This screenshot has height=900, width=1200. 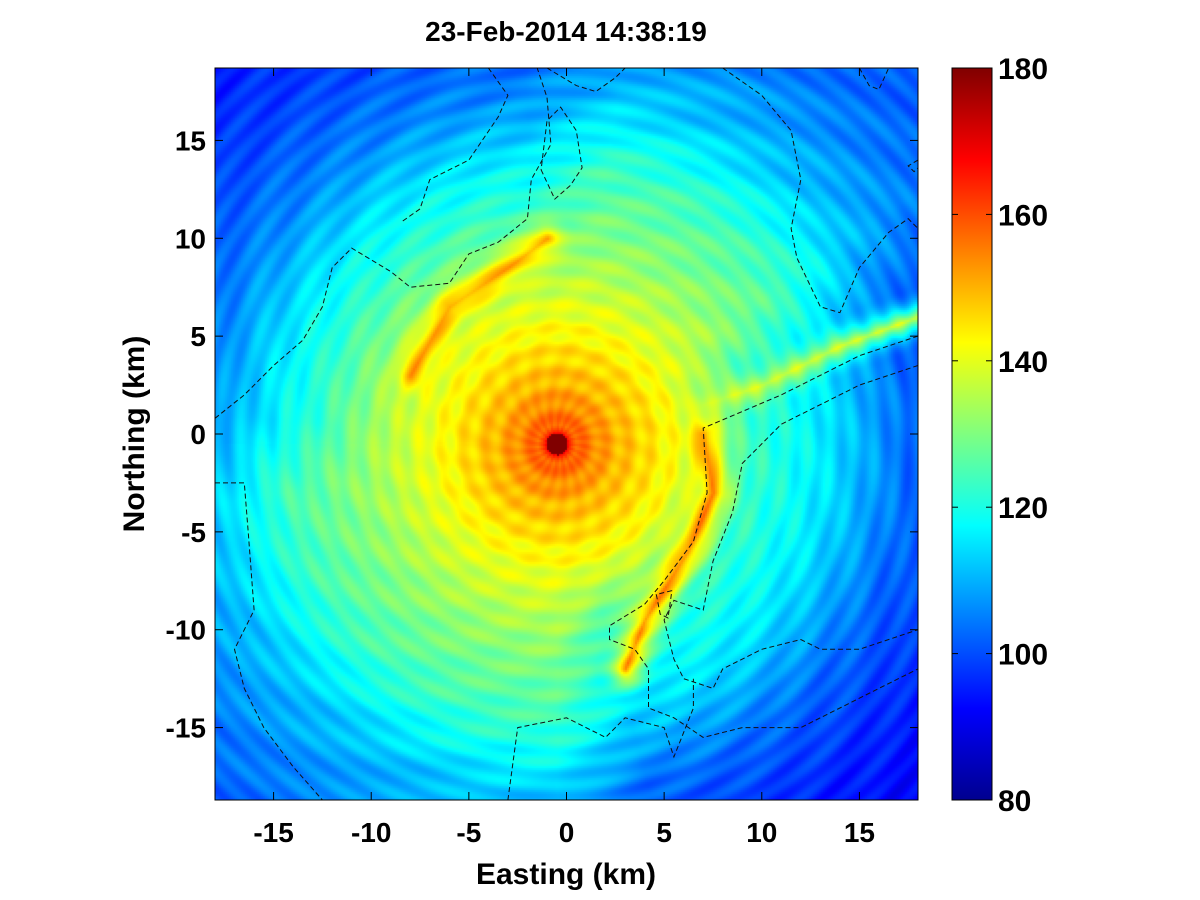 I want to click on x-axis-label: Easting (km), so click(x=566, y=874).